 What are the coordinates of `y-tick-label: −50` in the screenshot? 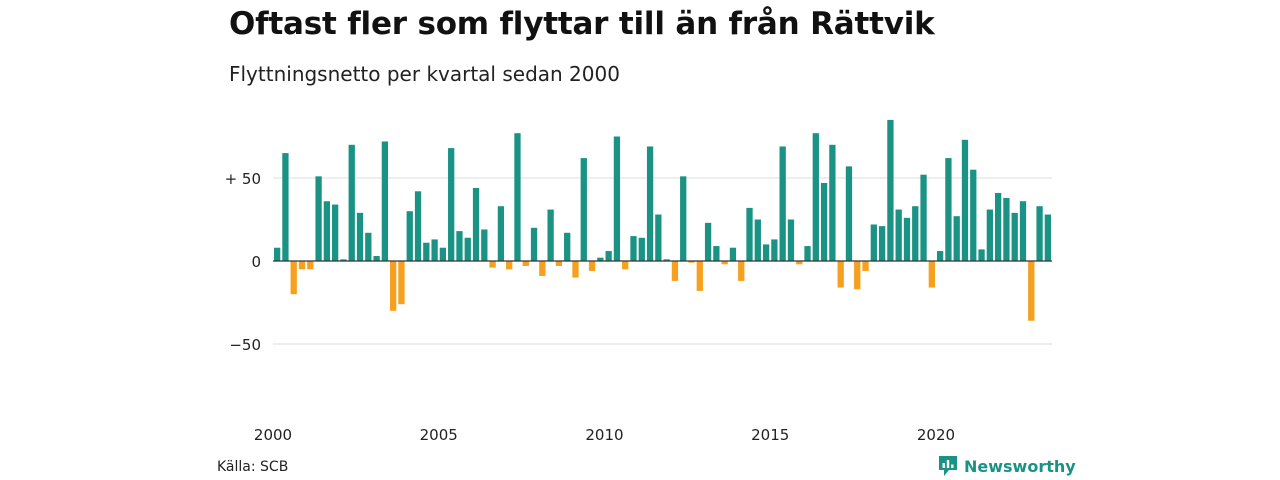 It's located at (245, 345).